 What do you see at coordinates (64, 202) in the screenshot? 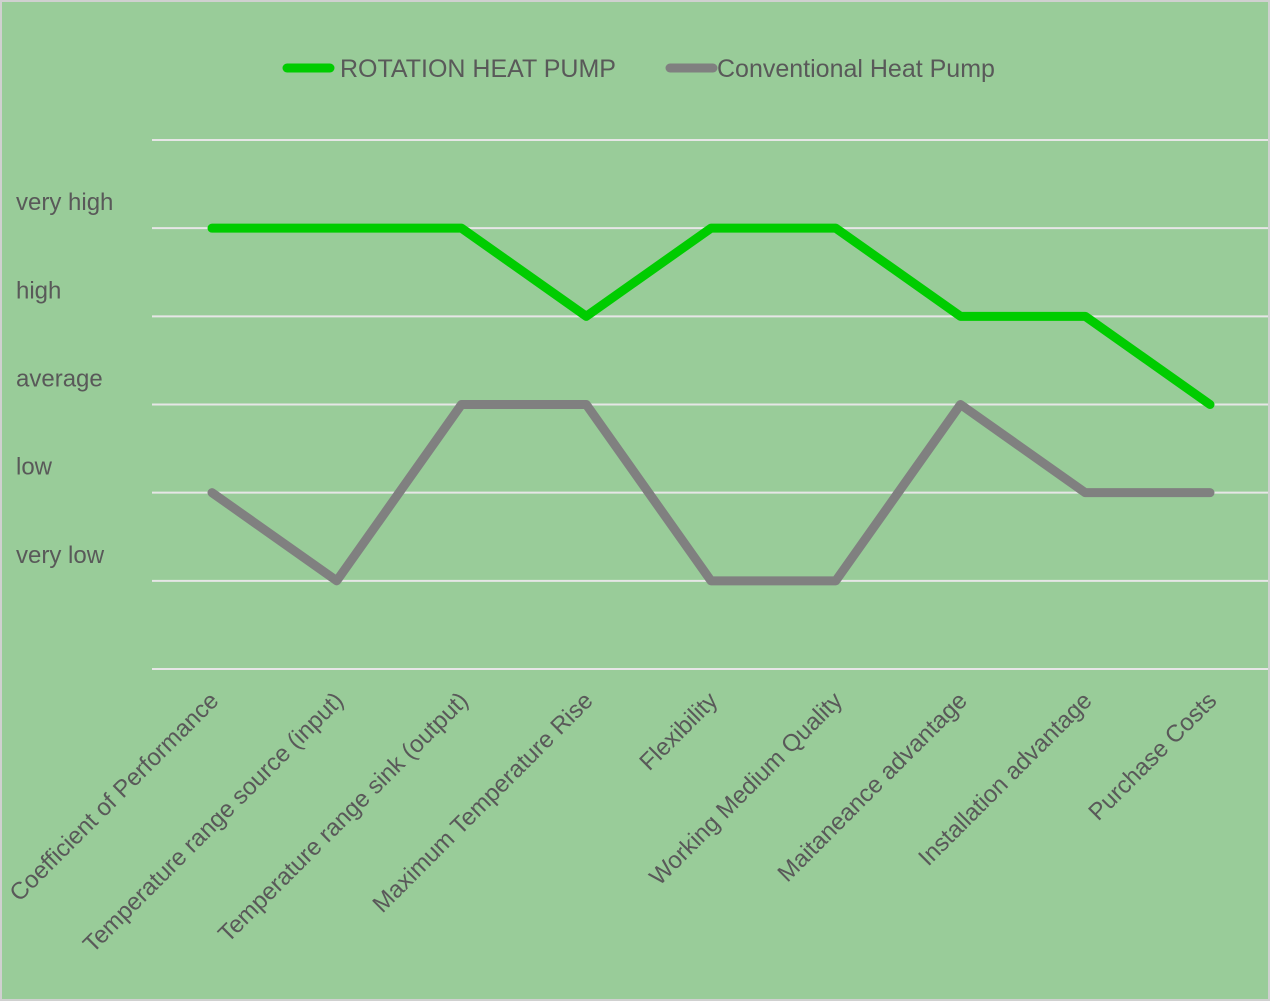
I see `y-tick-label: very high` at bounding box center [64, 202].